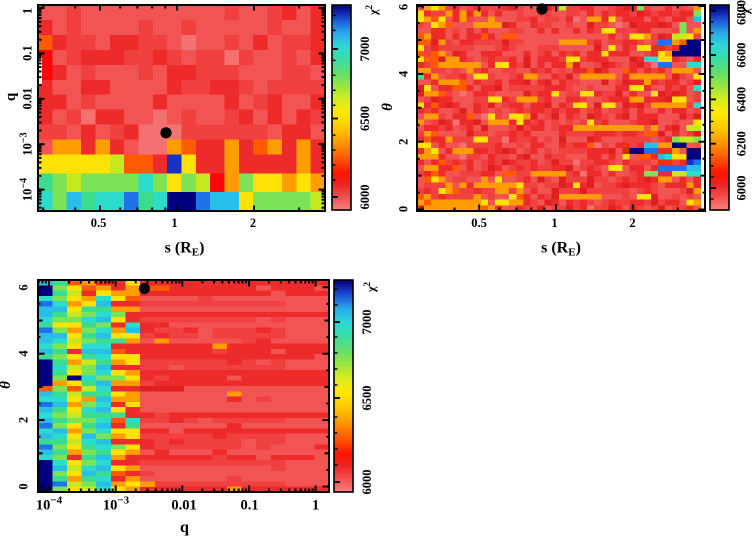 The height and width of the screenshot is (537, 754). Describe the element at coordinates (742, 55) in the screenshot. I see `svg-text: 6600` at that location.